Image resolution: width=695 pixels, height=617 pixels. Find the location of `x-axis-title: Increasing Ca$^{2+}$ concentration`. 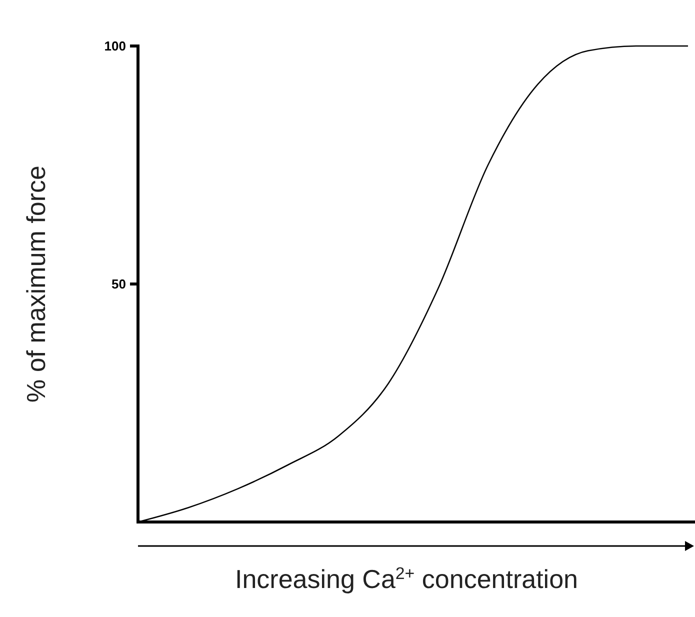

x-axis-title: Increasing Ca$^{2+}$ concentration is located at coordinates (406, 579).